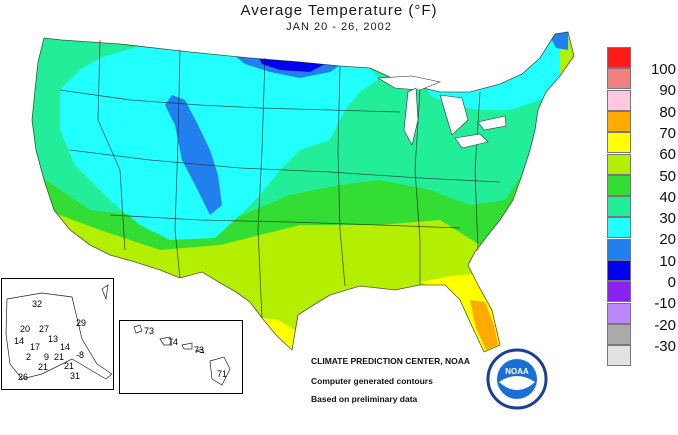 The width and height of the screenshot is (678, 435). Describe the element at coordinates (80, 355) in the screenshot. I see `alaska-label: -8` at that location.